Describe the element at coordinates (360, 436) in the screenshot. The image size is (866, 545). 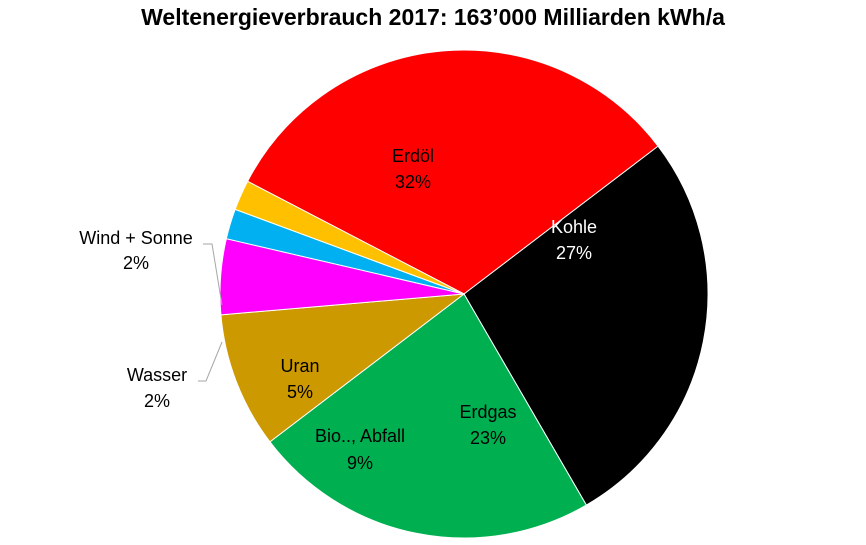
I see `label-name-bio-abfall: Bio.., Abfall` at that location.